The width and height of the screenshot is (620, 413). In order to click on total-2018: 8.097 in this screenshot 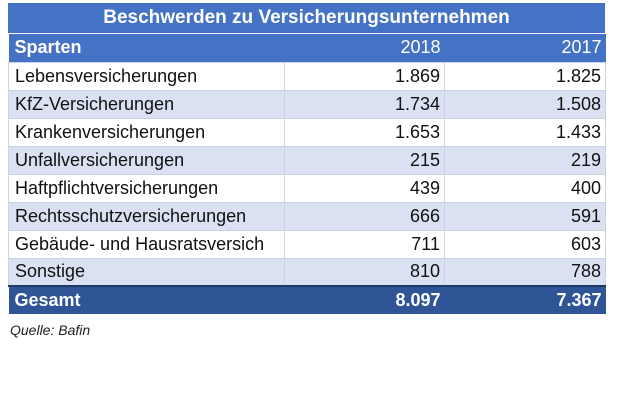, I will do `click(364, 299)`.